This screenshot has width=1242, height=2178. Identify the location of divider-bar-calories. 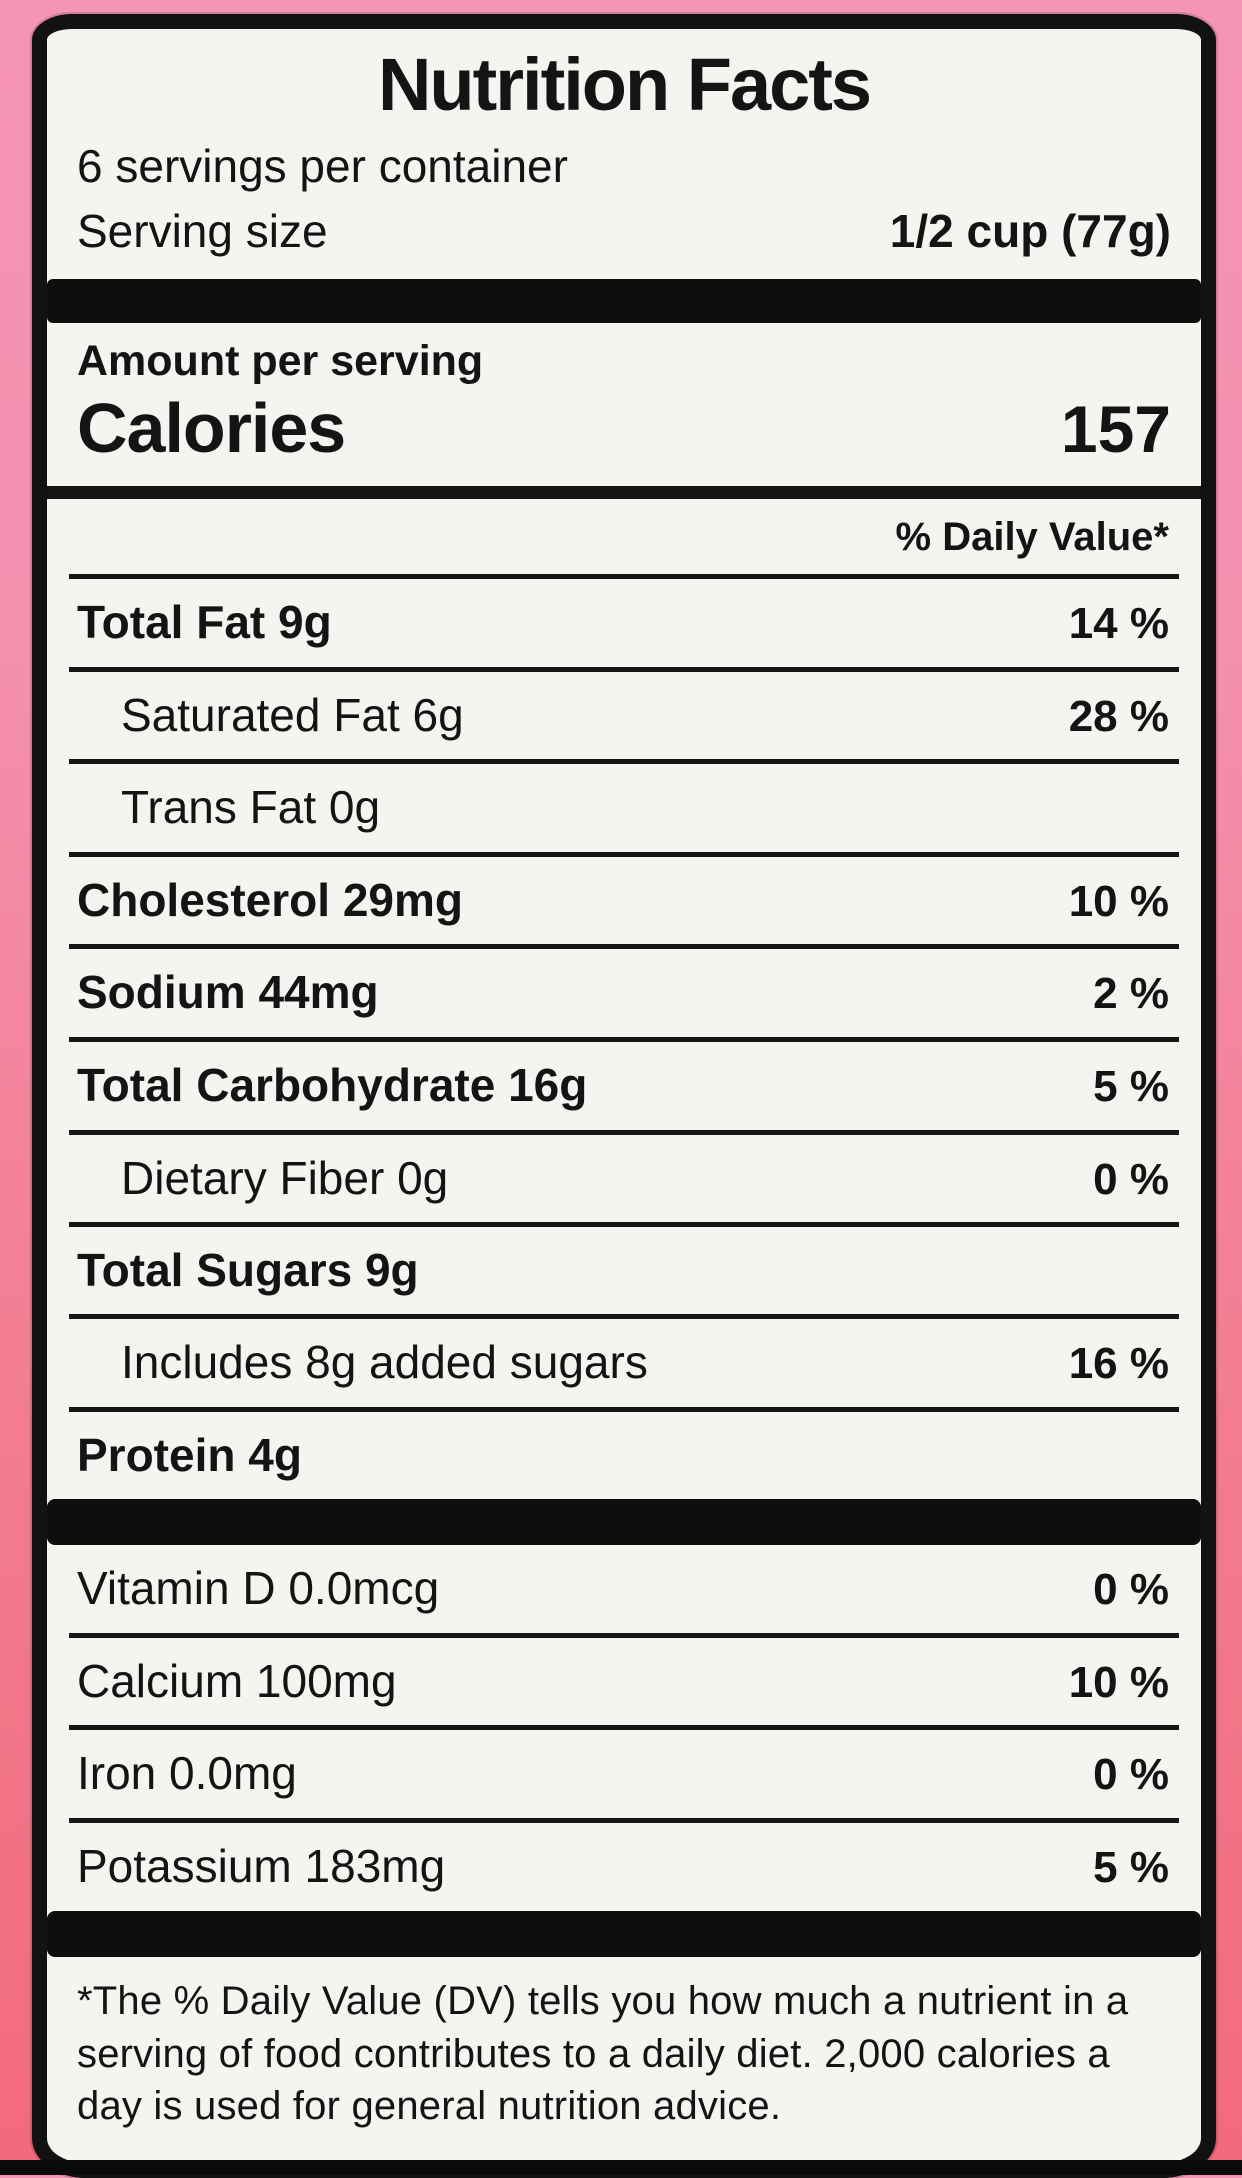
(624, 493).